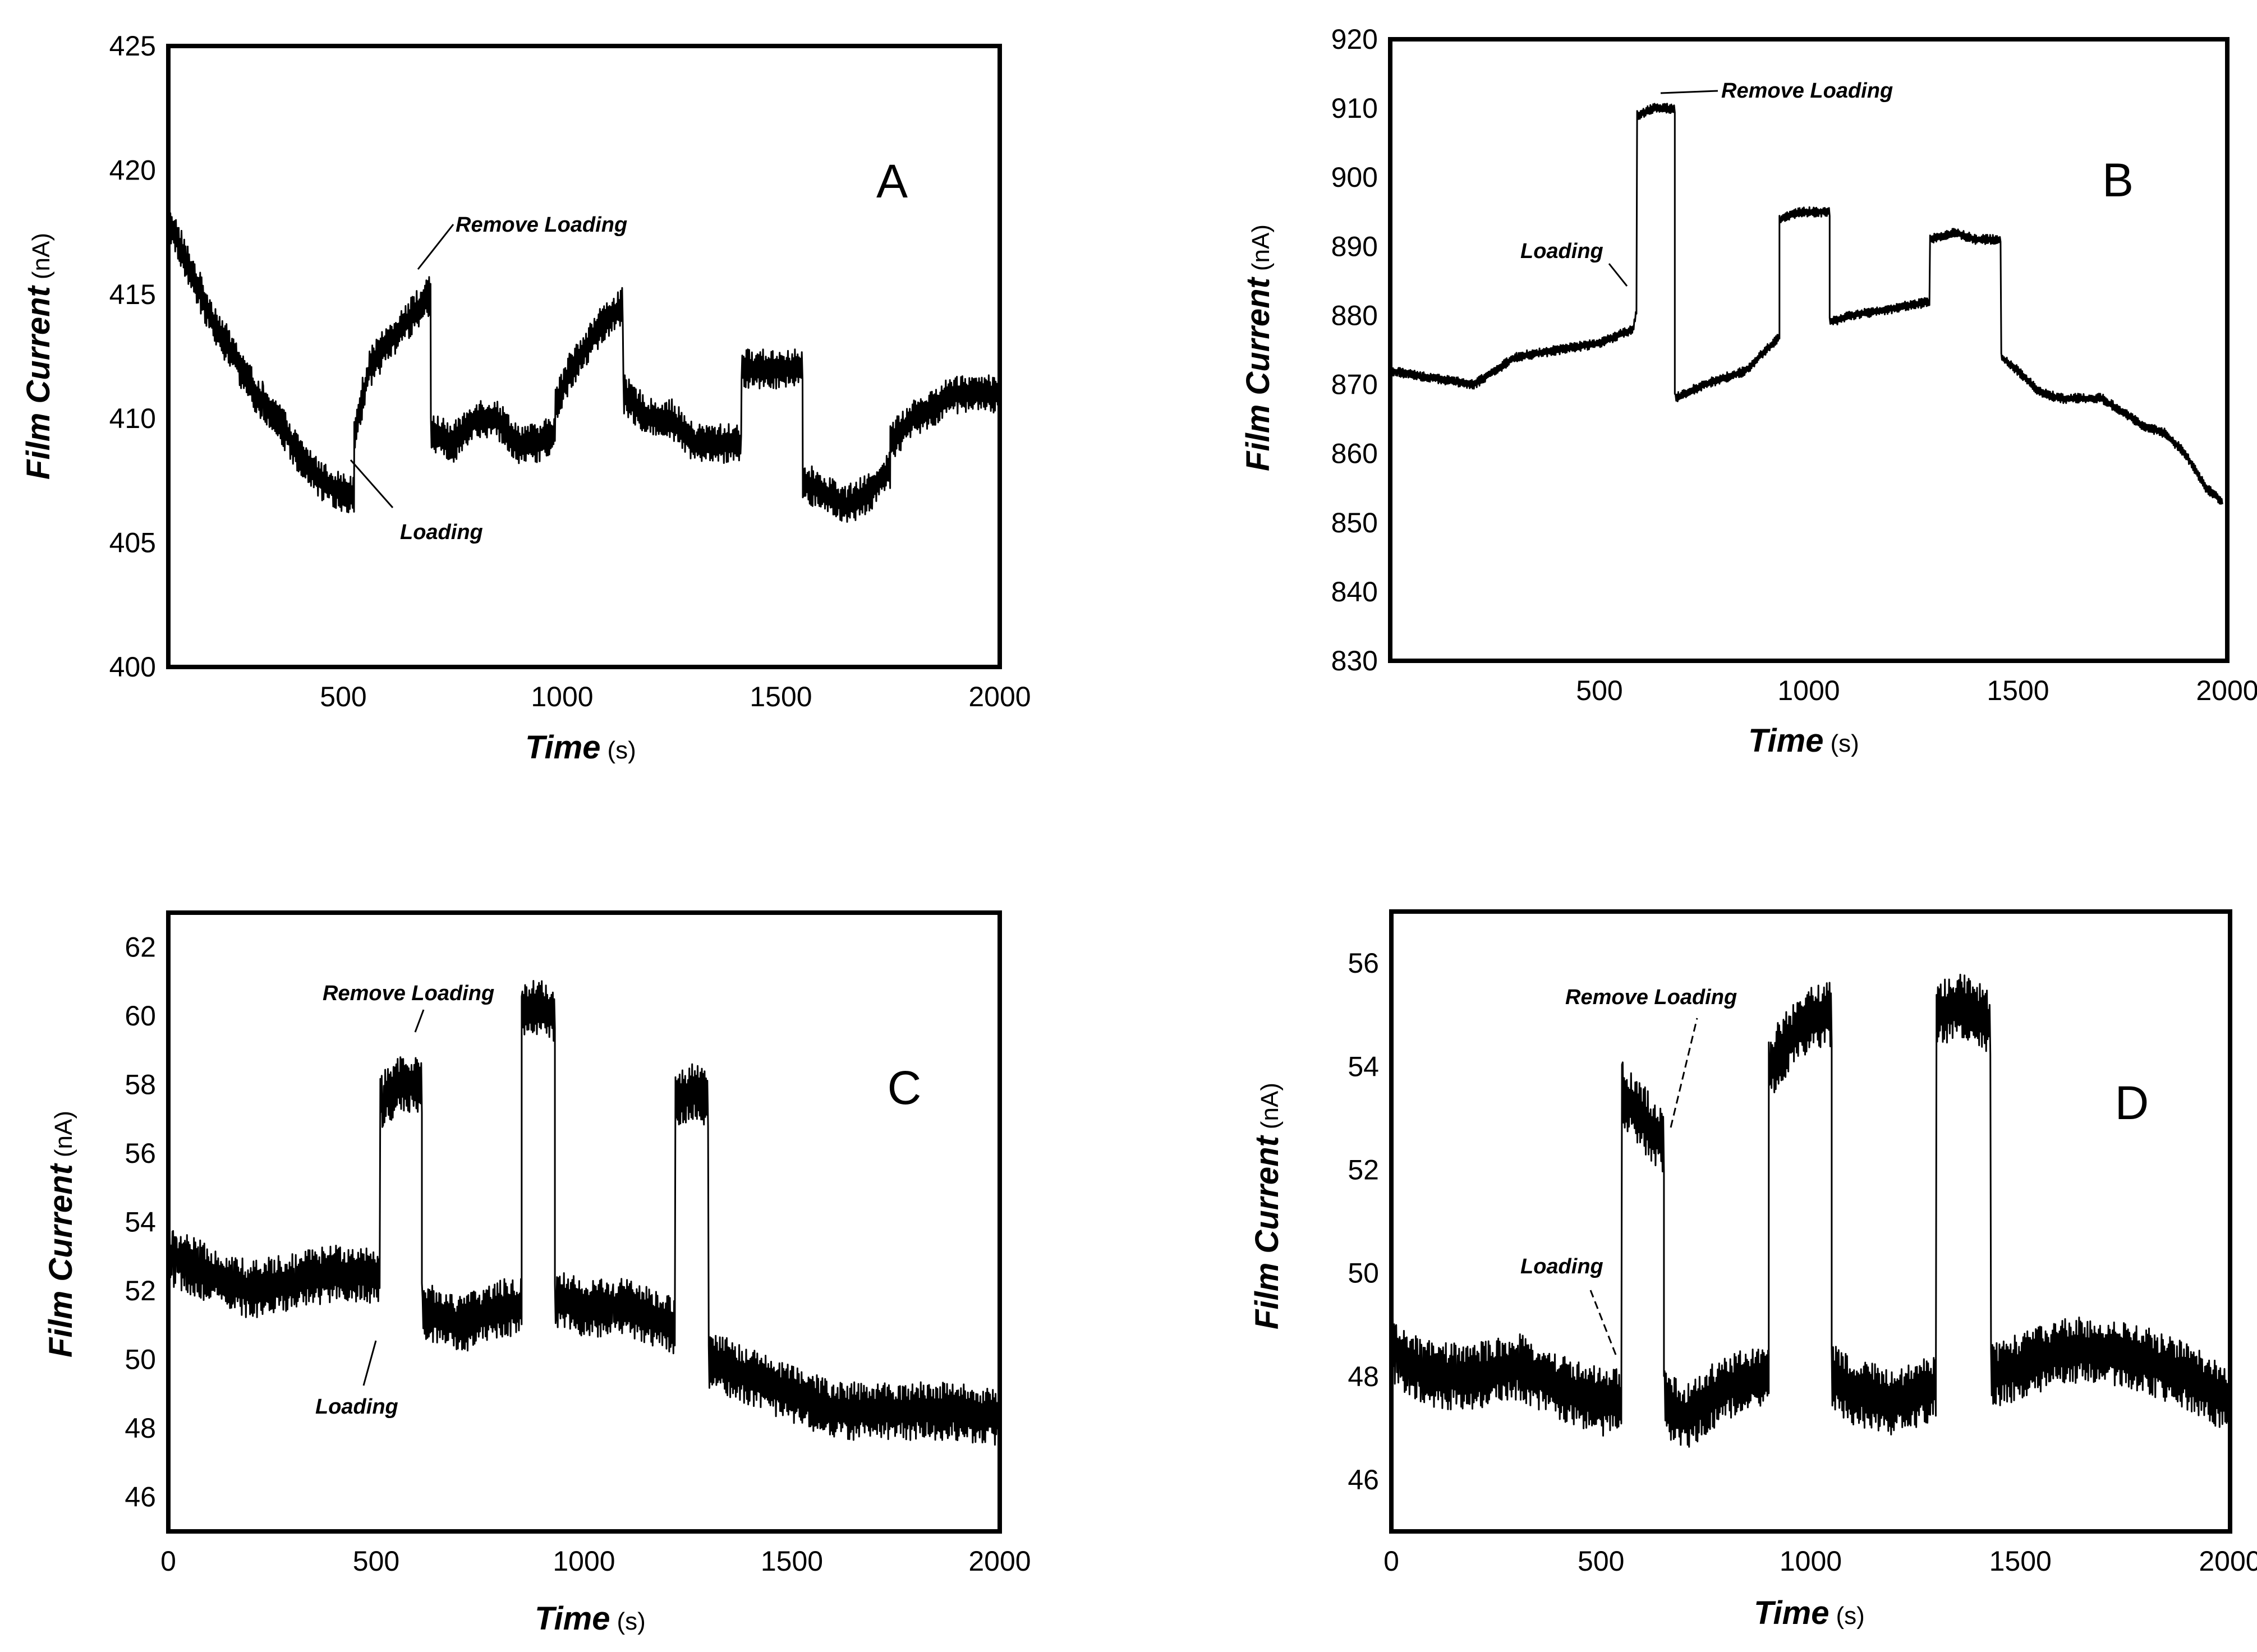 This screenshot has height=1652, width=2257. I want to click on panel-c-annotation-loading: Loading, so click(356, 1407).